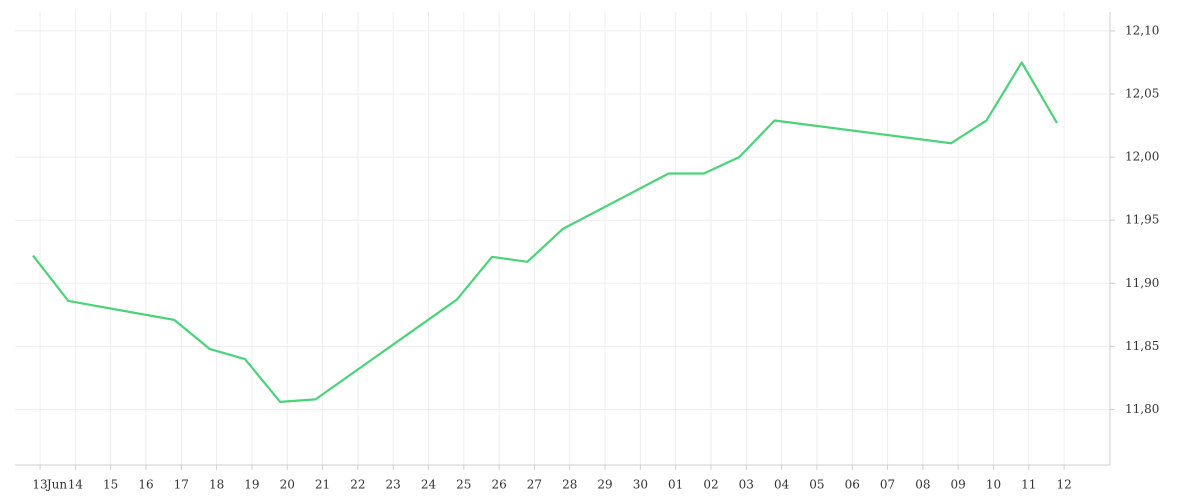  What do you see at coordinates (534, 485) in the screenshot?
I see `x-tick-label: 27` at bounding box center [534, 485].